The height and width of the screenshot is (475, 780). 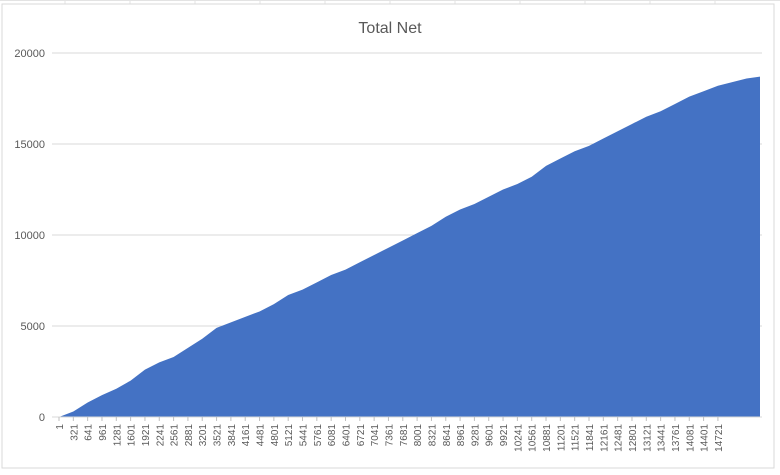 I want to click on x-tick-label: 13441, so click(x=662, y=438).